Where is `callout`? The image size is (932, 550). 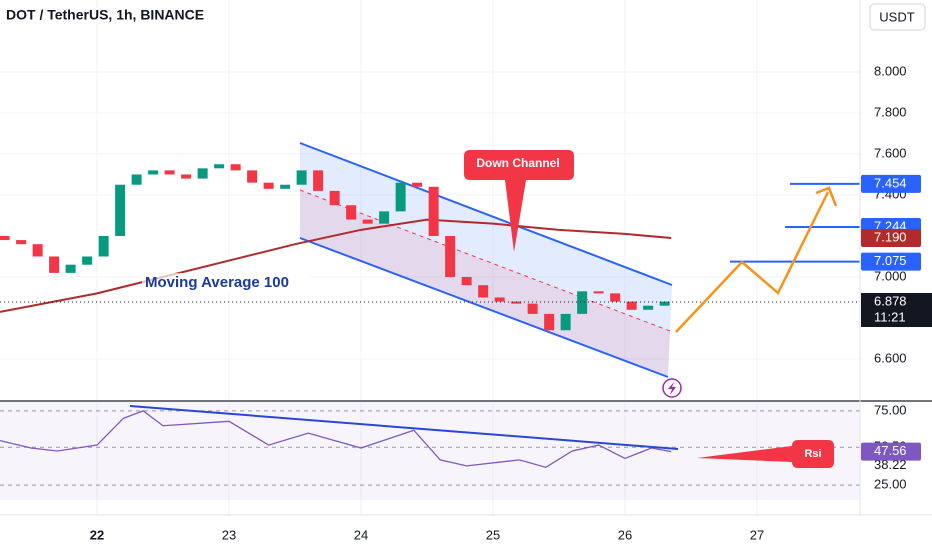 callout is located at coordinates (519, 201).